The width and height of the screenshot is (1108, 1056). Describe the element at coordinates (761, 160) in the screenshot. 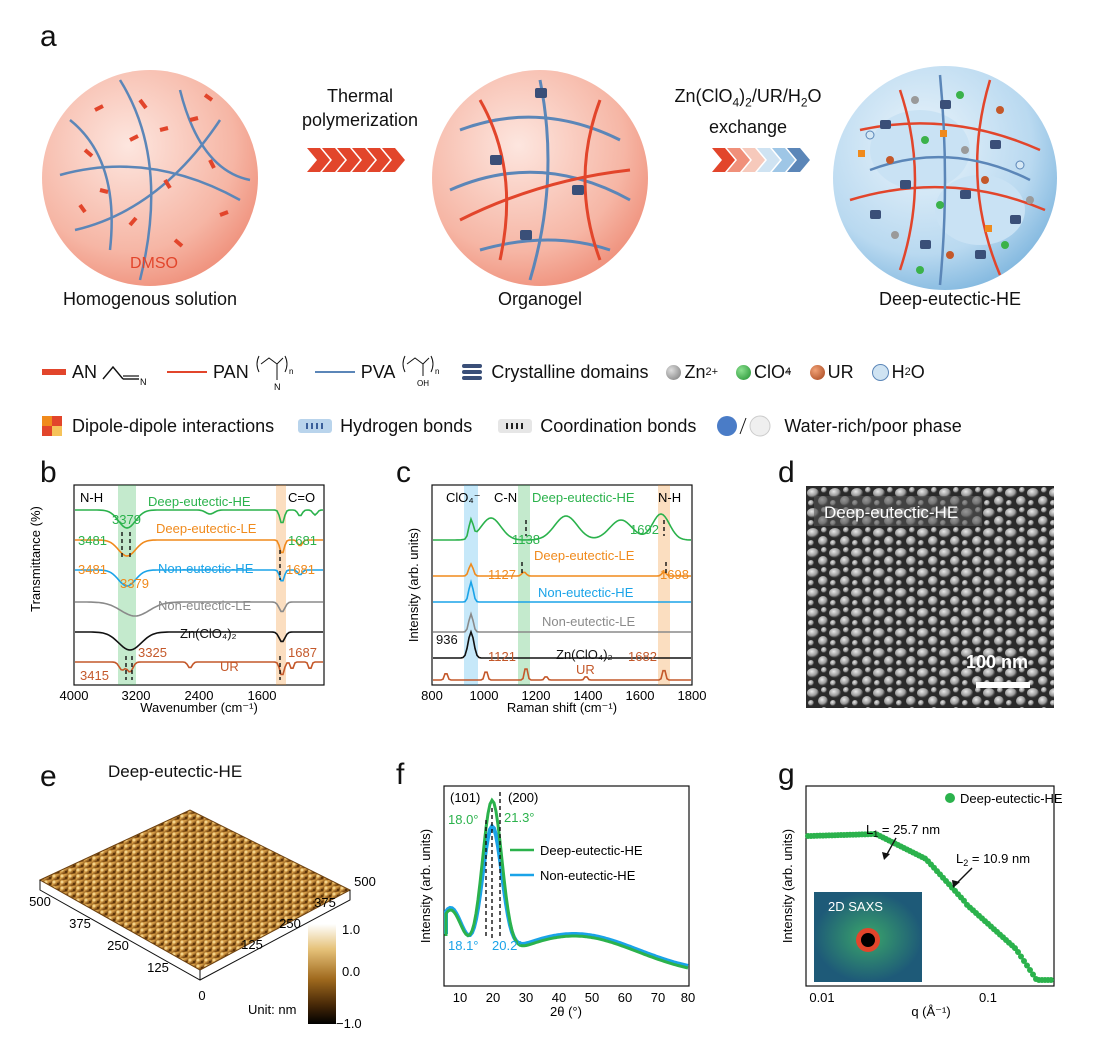

I see `chevron-arrow-exchange-icon` at that location.